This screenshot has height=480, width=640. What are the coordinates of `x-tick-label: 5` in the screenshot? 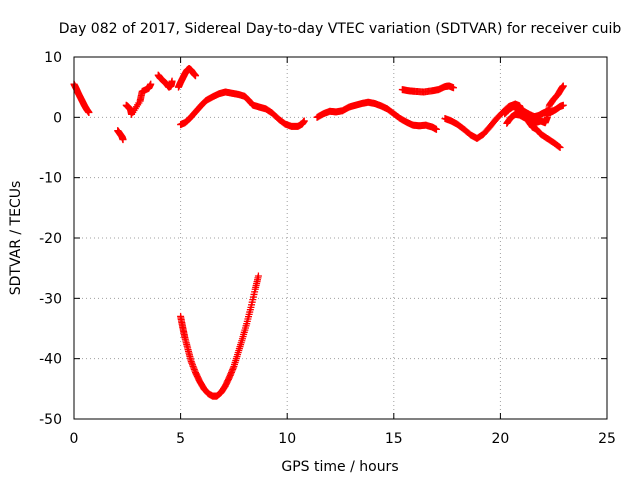 It's located at (180, 439).